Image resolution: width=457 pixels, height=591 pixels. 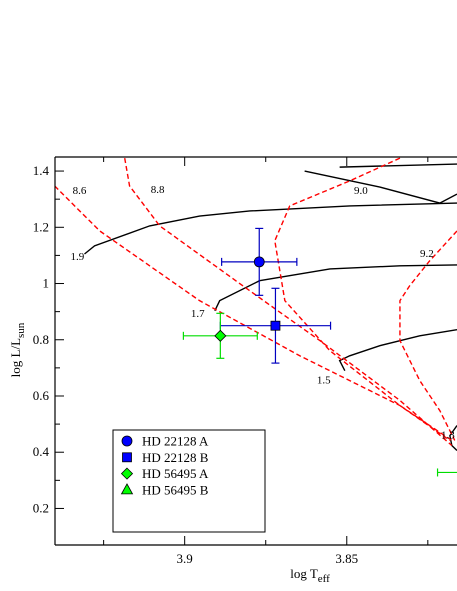 I want to click on legend-label: HD 22128 A, so click(x=175, y=441).